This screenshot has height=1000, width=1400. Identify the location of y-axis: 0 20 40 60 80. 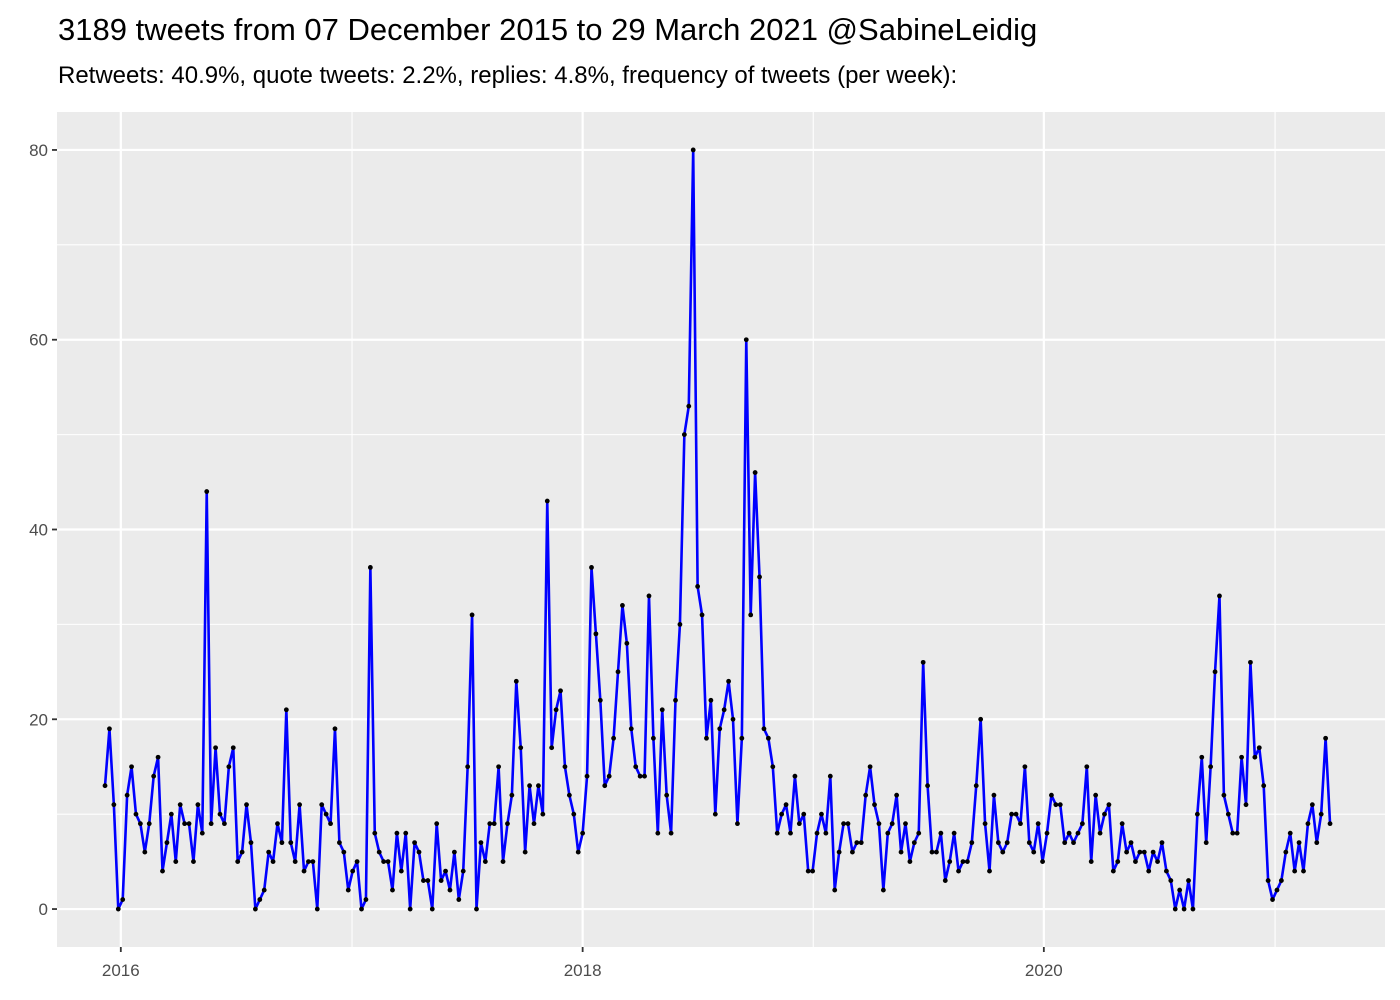
(43, 530).